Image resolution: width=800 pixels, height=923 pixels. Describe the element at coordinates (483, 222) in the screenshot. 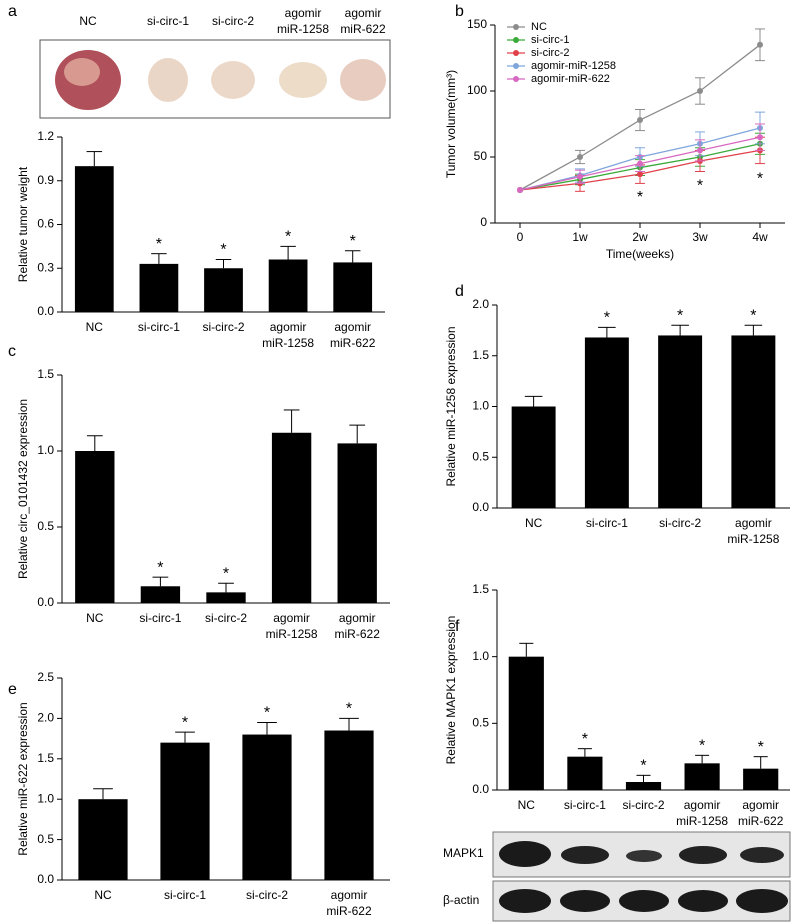

I see `y-tick-label: 0` at that location.